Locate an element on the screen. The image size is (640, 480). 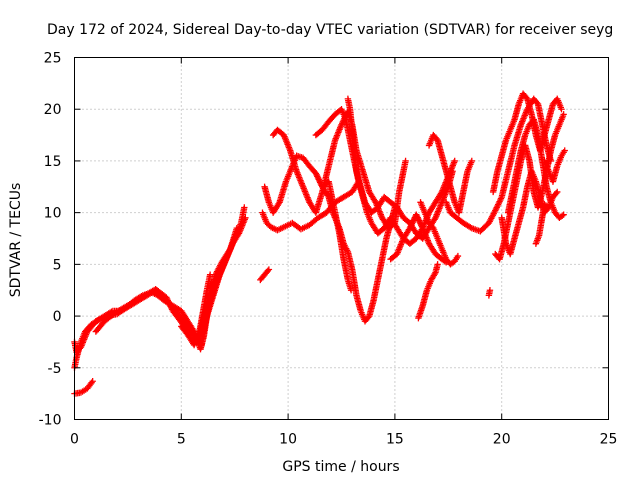
data-marker-s4 is located at coordinates (91, 382).